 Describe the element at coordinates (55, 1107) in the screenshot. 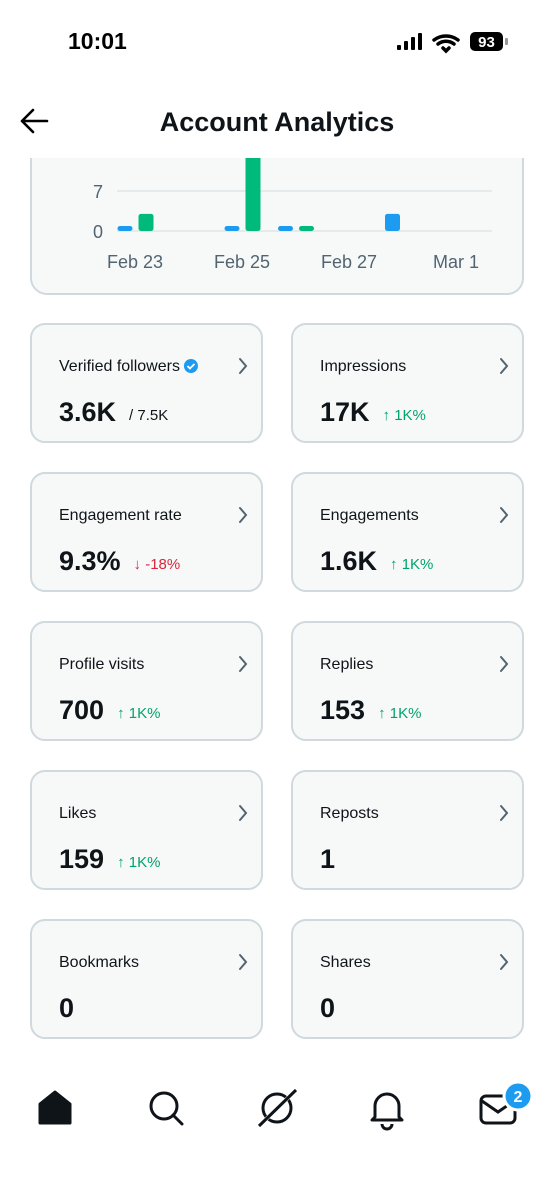

I see `nav-home` at that location.